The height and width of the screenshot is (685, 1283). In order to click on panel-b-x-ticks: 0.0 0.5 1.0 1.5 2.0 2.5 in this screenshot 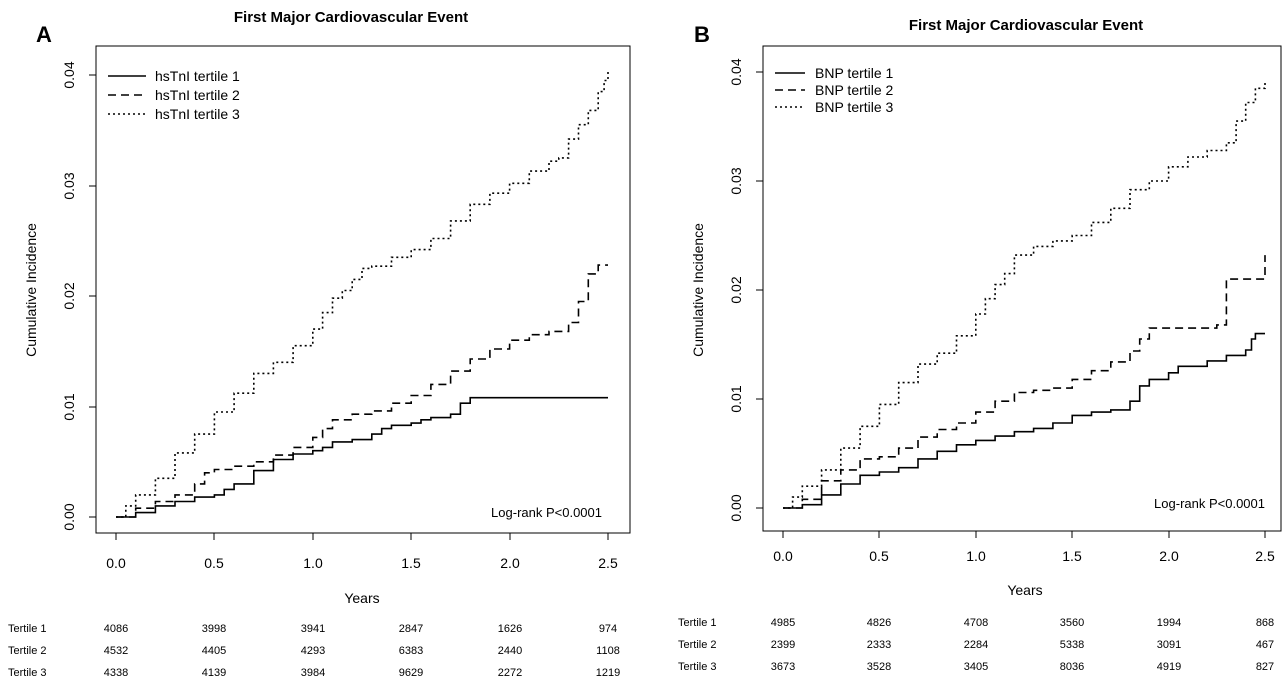, I will do `click(1024, 547)`.